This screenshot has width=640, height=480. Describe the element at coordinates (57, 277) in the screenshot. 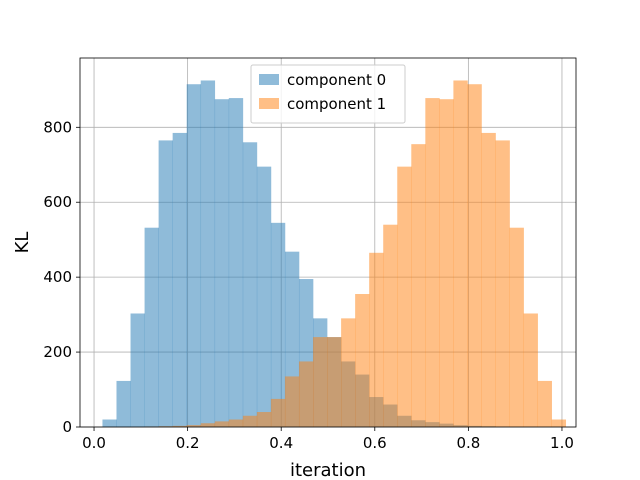

I see `y-tick-label: 400` at that location.